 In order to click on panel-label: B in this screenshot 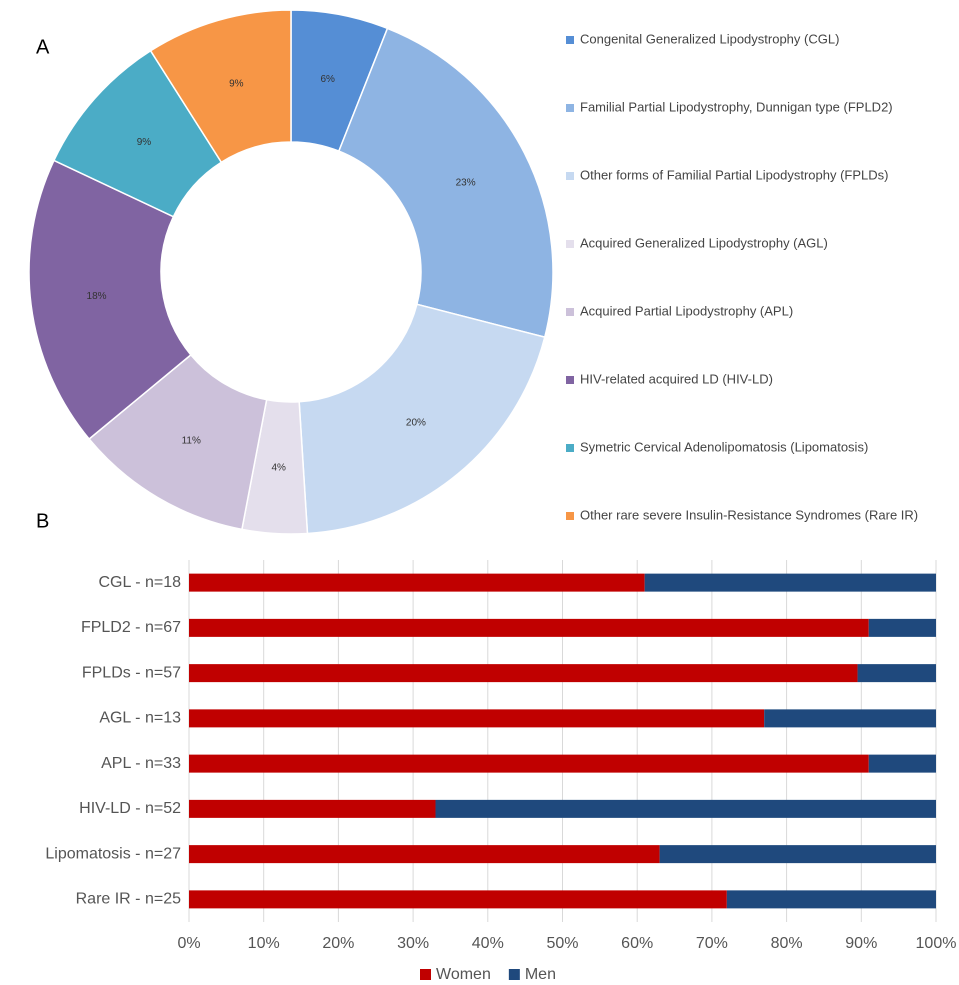, I will do `click(42, 521)`.